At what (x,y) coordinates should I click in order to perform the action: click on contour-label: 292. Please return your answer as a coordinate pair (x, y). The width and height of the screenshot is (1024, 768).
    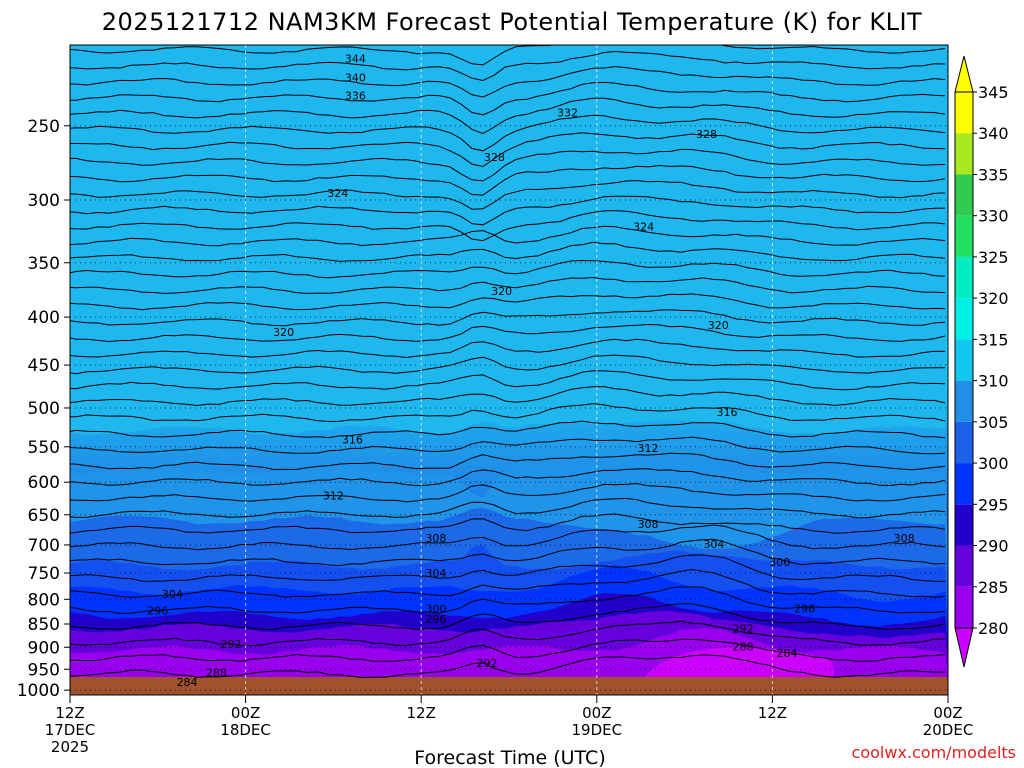
    Looking at the image, I should click on (743, 629).